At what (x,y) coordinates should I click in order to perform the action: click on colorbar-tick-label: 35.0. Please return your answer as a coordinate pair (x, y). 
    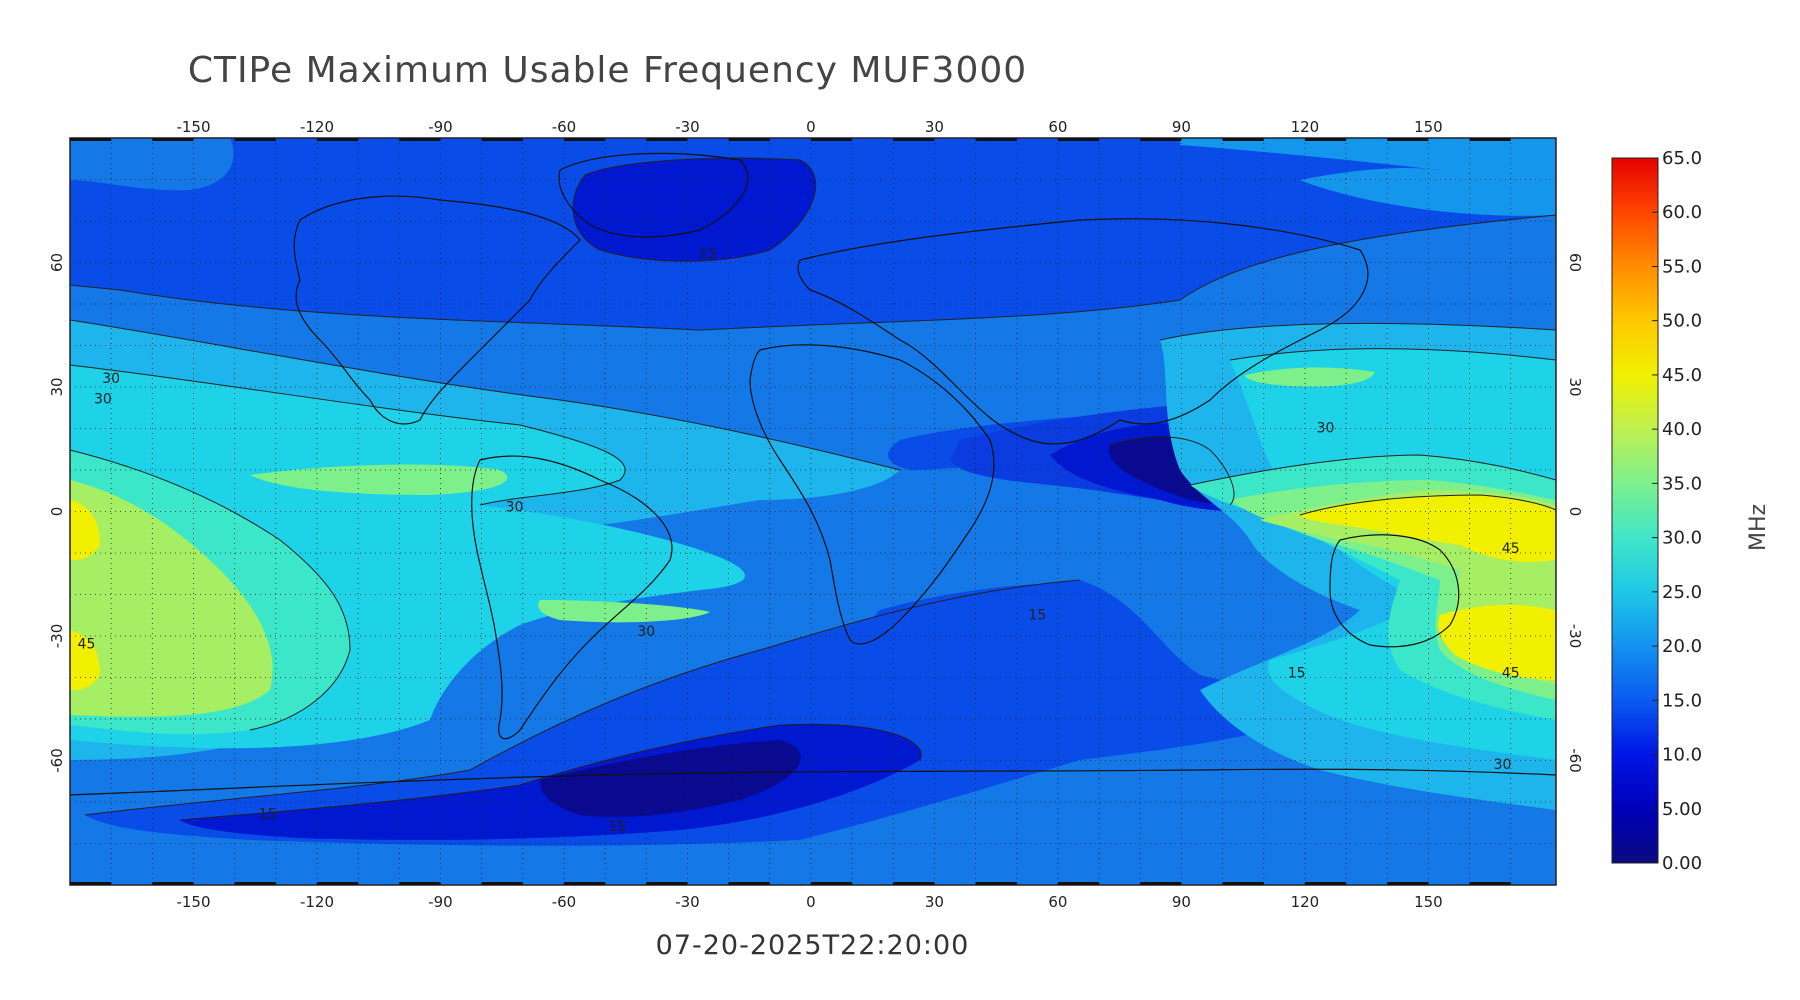
    Looking at the image, I should click on (1682, 483).